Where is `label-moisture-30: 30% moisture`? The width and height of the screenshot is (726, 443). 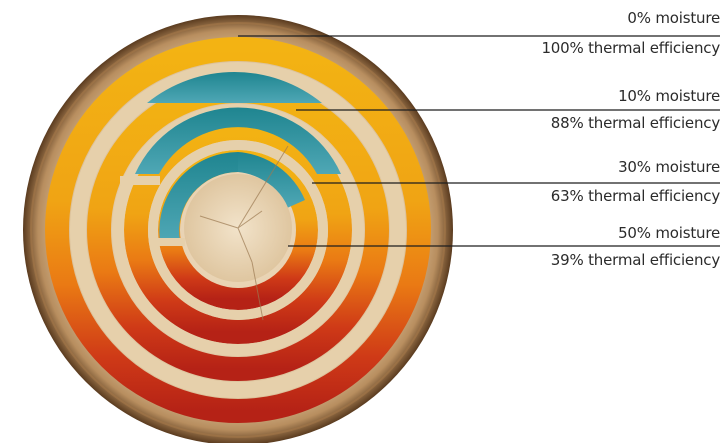
label-moisture-30: 30% moisture is located at coordinates (669, 167).